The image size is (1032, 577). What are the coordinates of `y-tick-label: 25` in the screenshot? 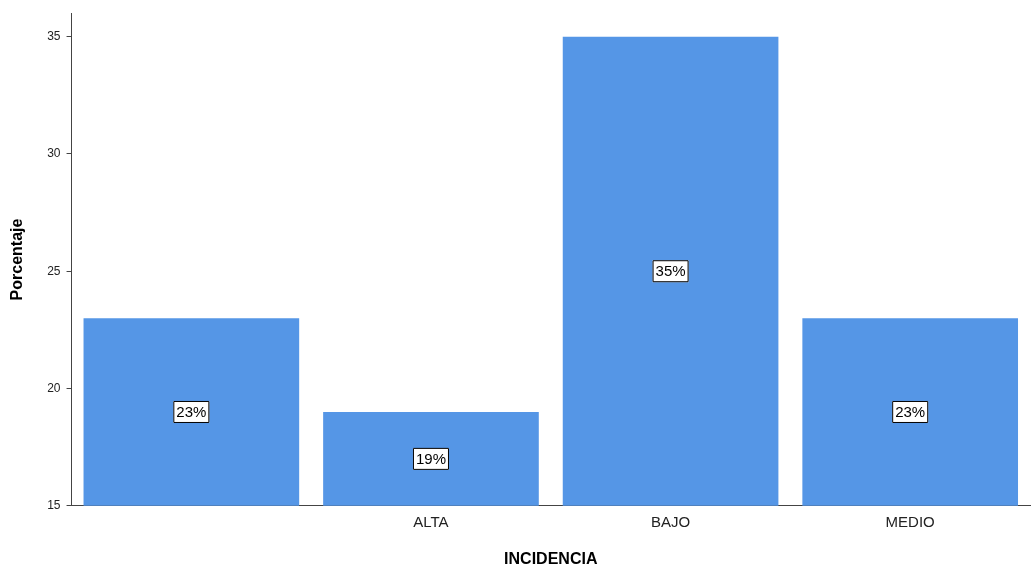 It's located at (54, 270).